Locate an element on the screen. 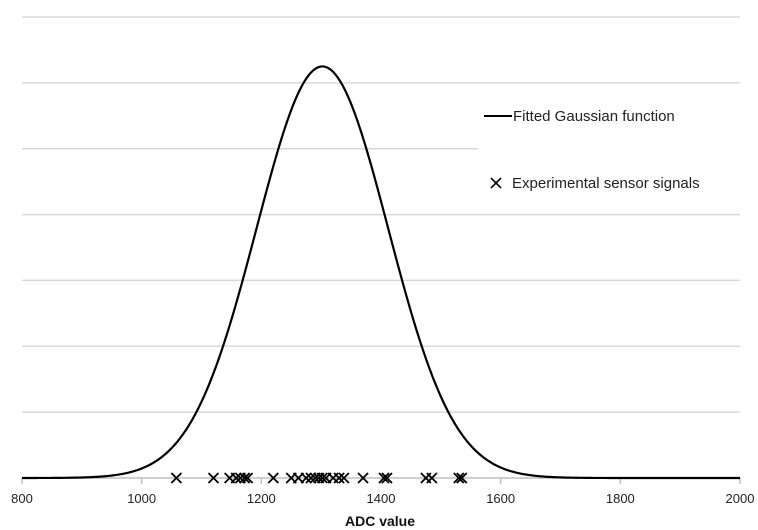 Image resolution: width=758 pixels, height=530 pixels. x-axis-title: ADC value is located at coordinates (380, 521).